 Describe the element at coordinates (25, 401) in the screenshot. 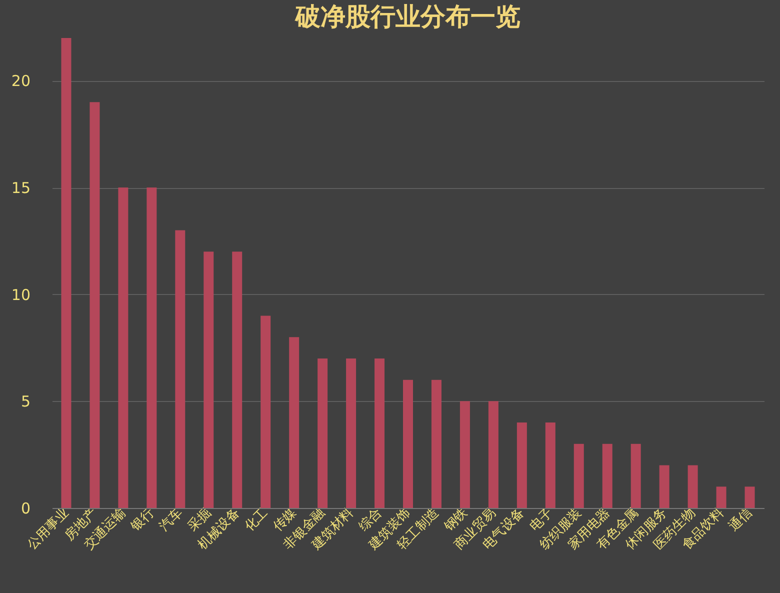

I see `y-tick-label: 5` at that location.